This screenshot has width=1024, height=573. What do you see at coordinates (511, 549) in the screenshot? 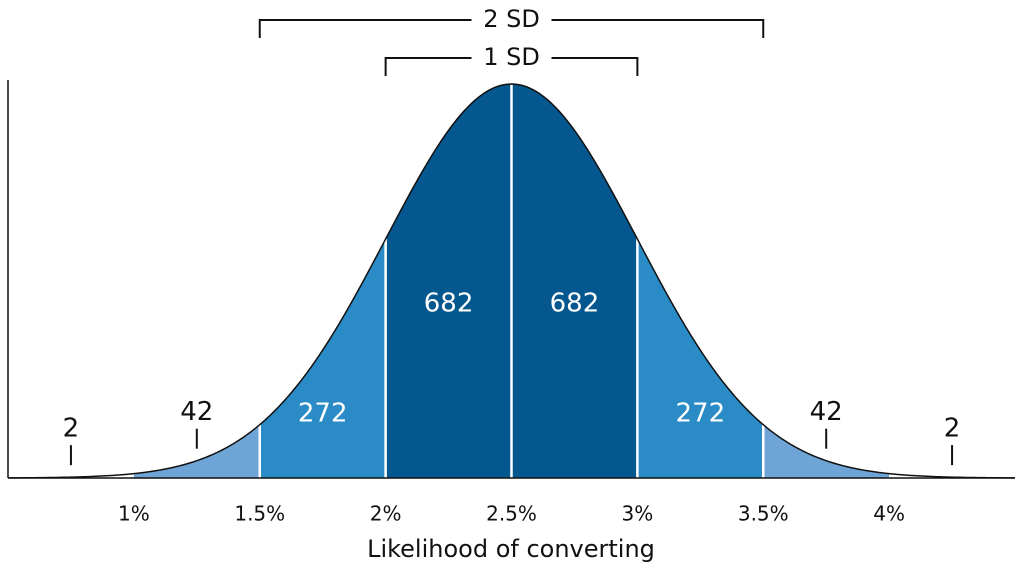
I see `x-axis-label: Likelihood of converting` at bounding box center [511, 549].